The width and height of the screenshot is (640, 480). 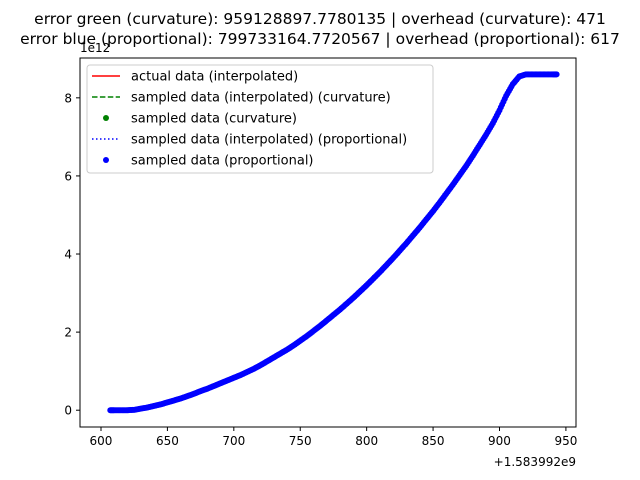 What do you see at coordinates (68, 98) in the screenshot?
I see `y-tick-label: 8` at bounding box center [68, 98].